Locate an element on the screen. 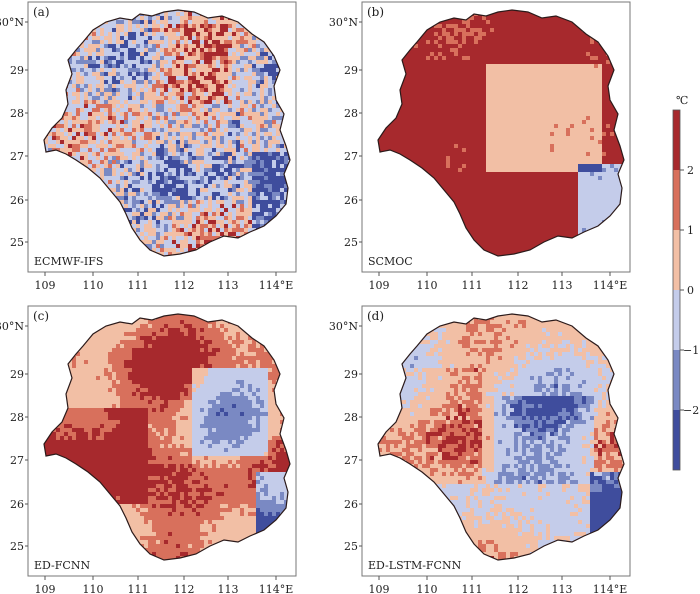 The width and height of the screenshot is (700, 594). lon-tick-label: 109 is located at coordinates (45, 285).